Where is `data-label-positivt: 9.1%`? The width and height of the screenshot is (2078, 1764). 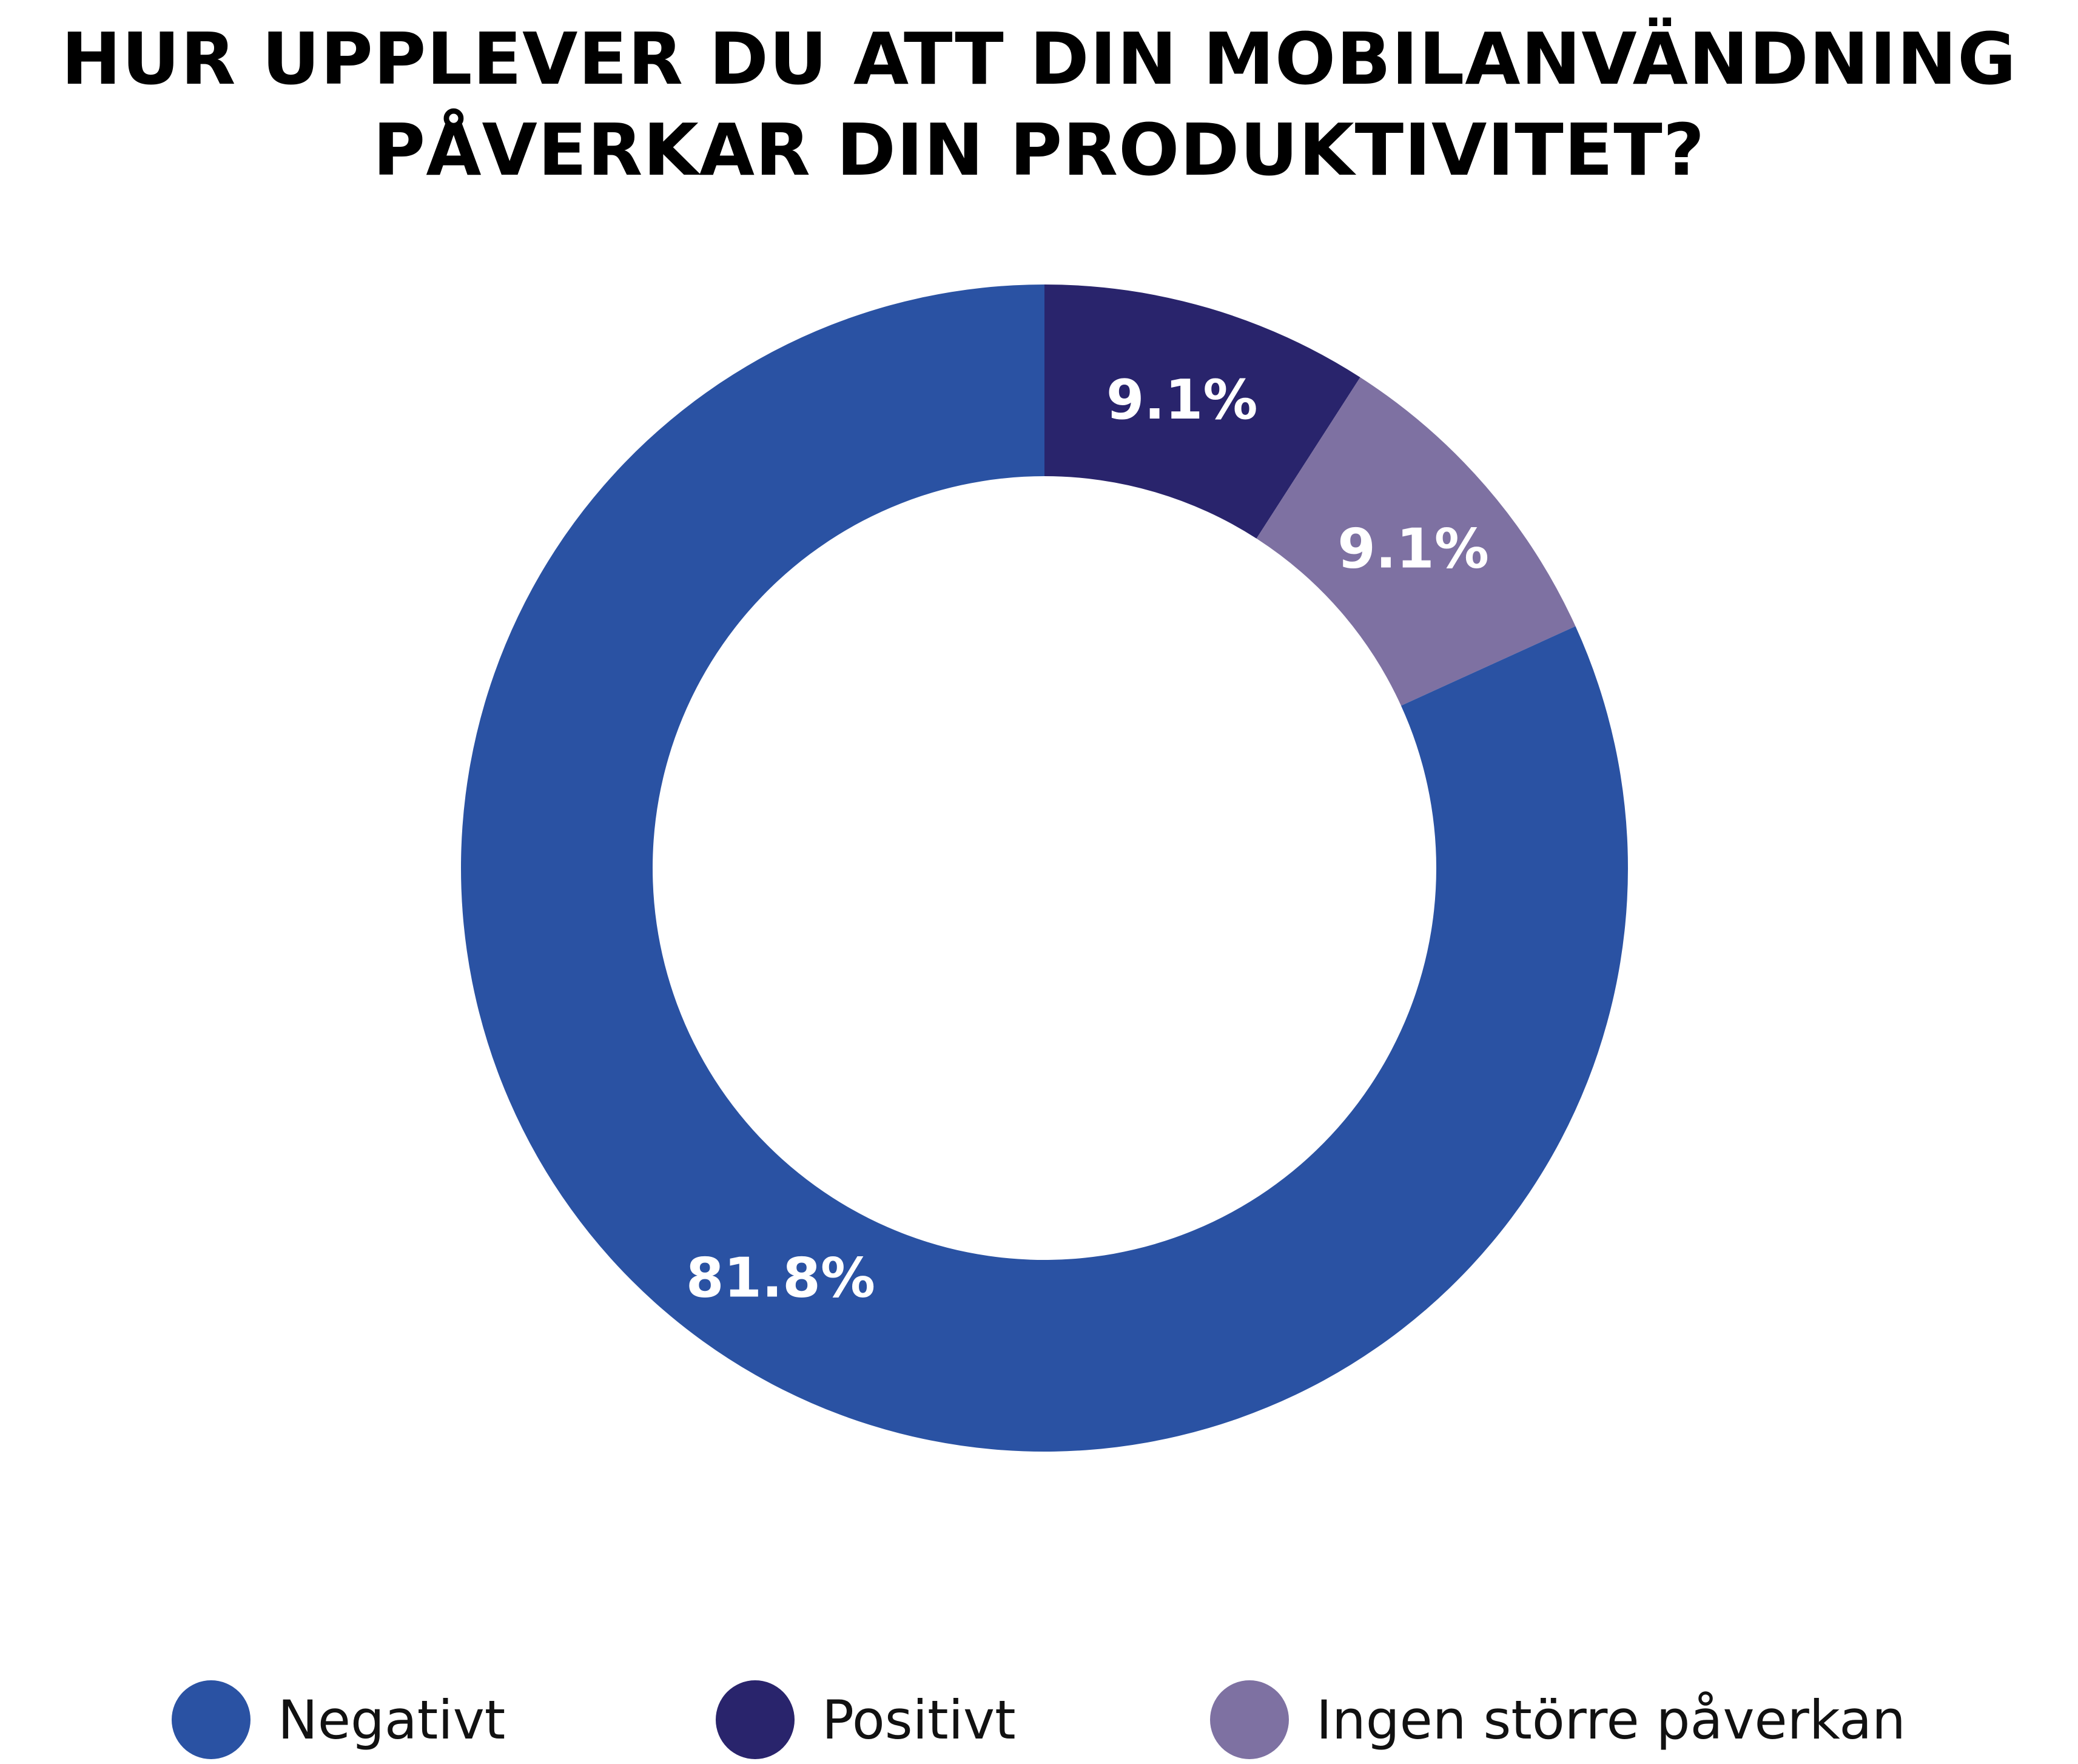
data-label-positivt: 9.1% is located at coordinates (1182, 400).